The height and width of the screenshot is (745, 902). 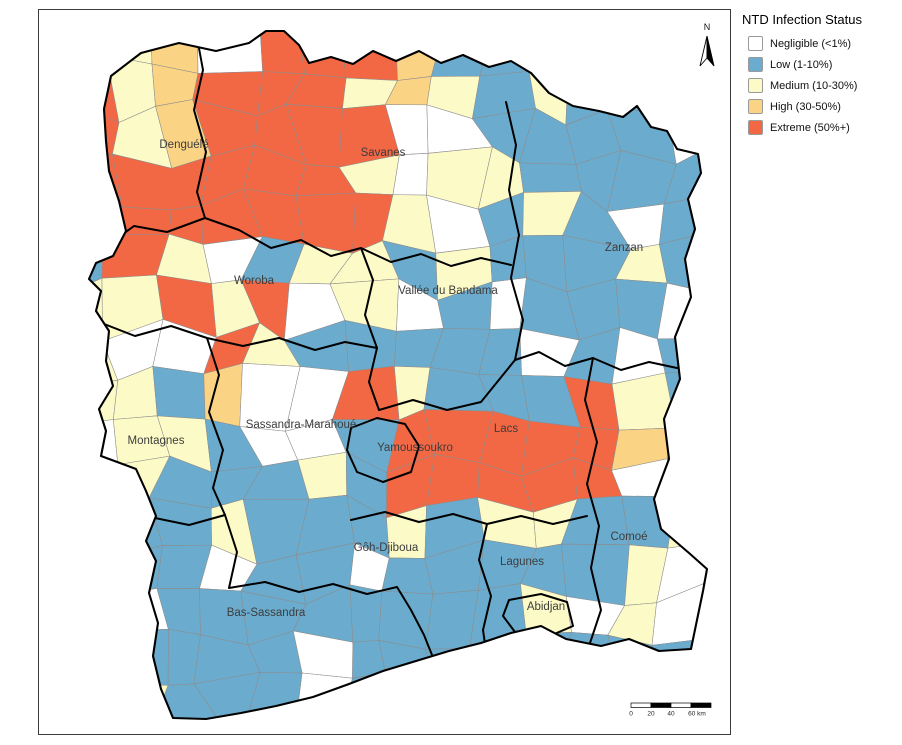 I want to click on region-label: Zanzan, so click(x=624, y=248).